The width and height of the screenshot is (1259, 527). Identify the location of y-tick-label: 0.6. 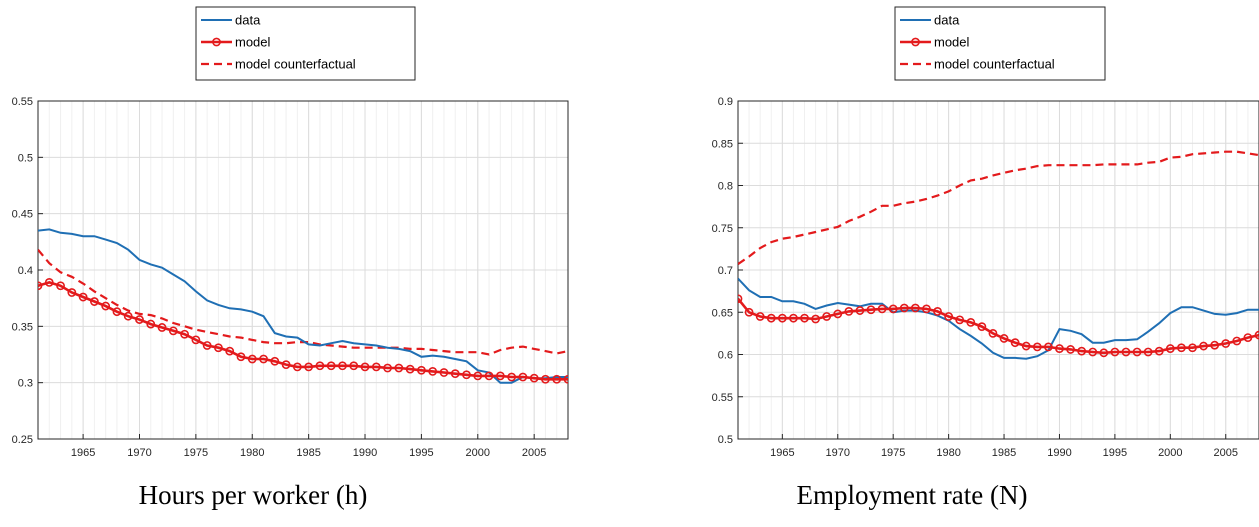
(725, 356).